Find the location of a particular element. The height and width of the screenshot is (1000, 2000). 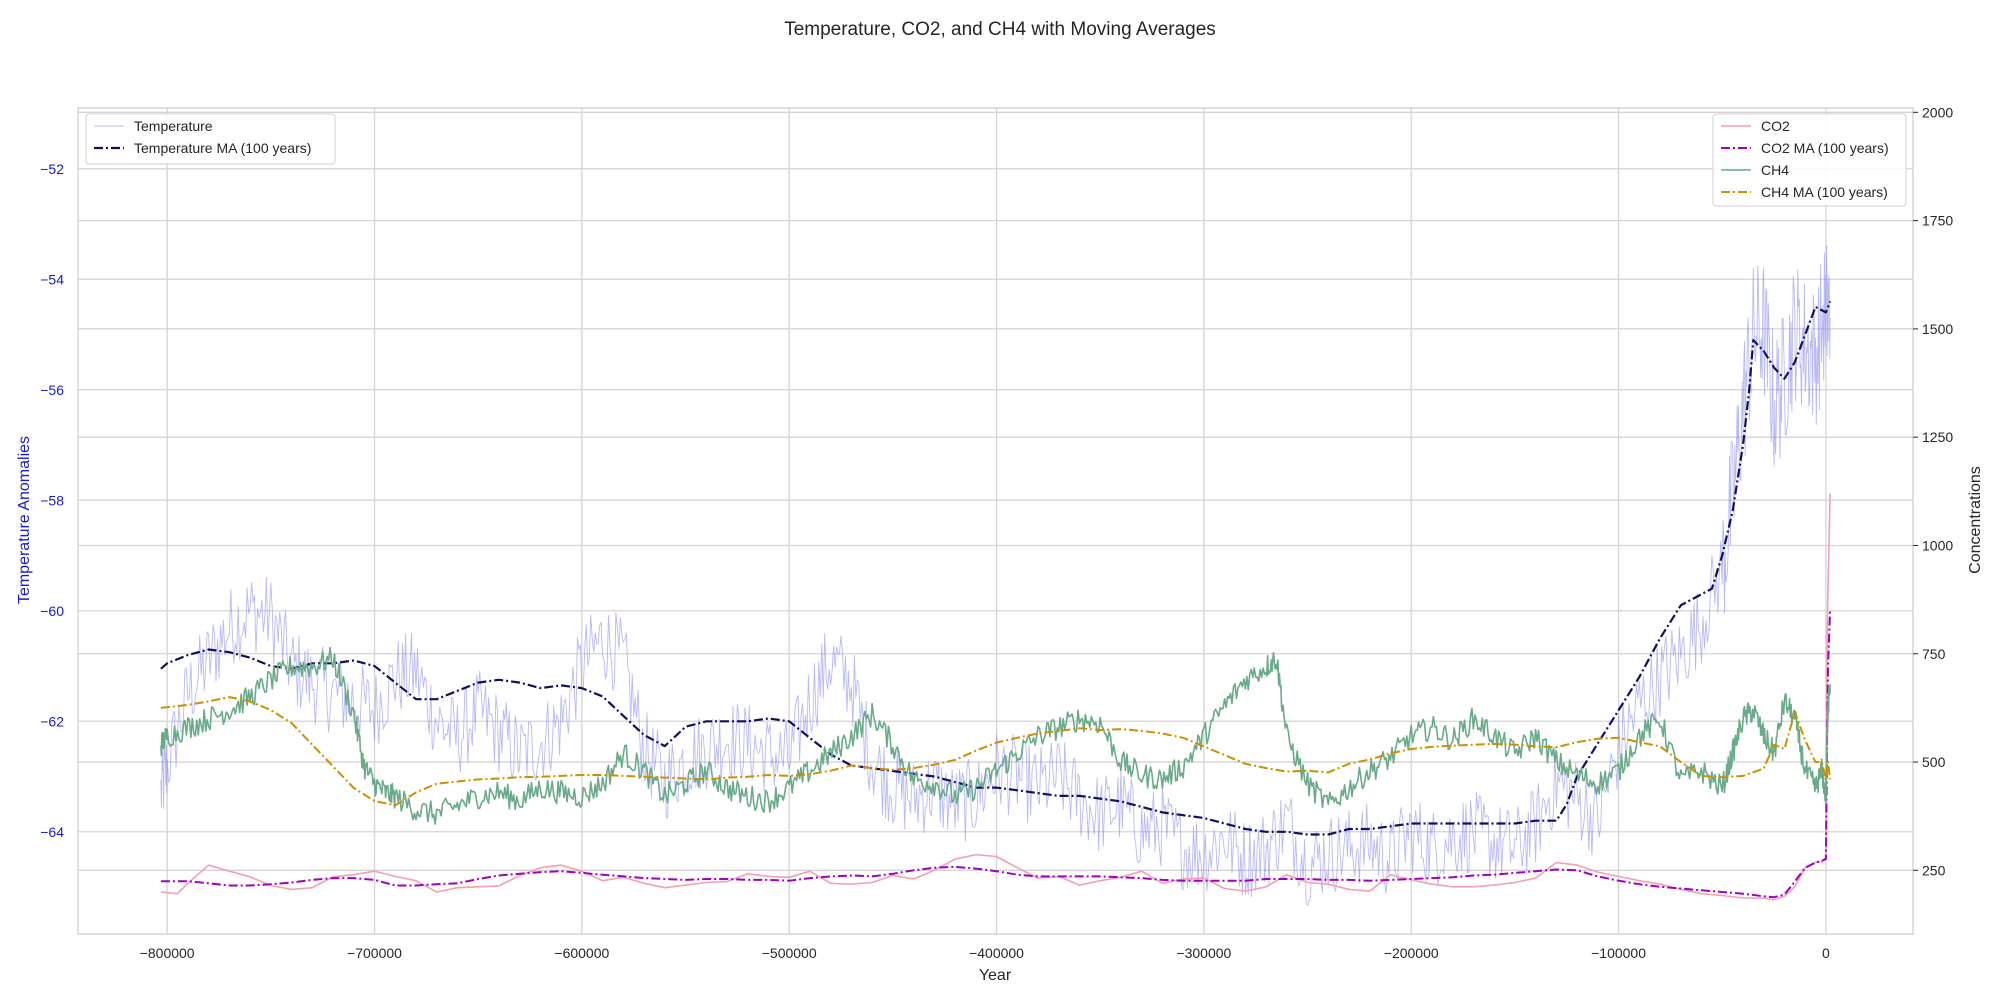

series-line-ch4-ma-100-years is located at coordinates (996, 751).